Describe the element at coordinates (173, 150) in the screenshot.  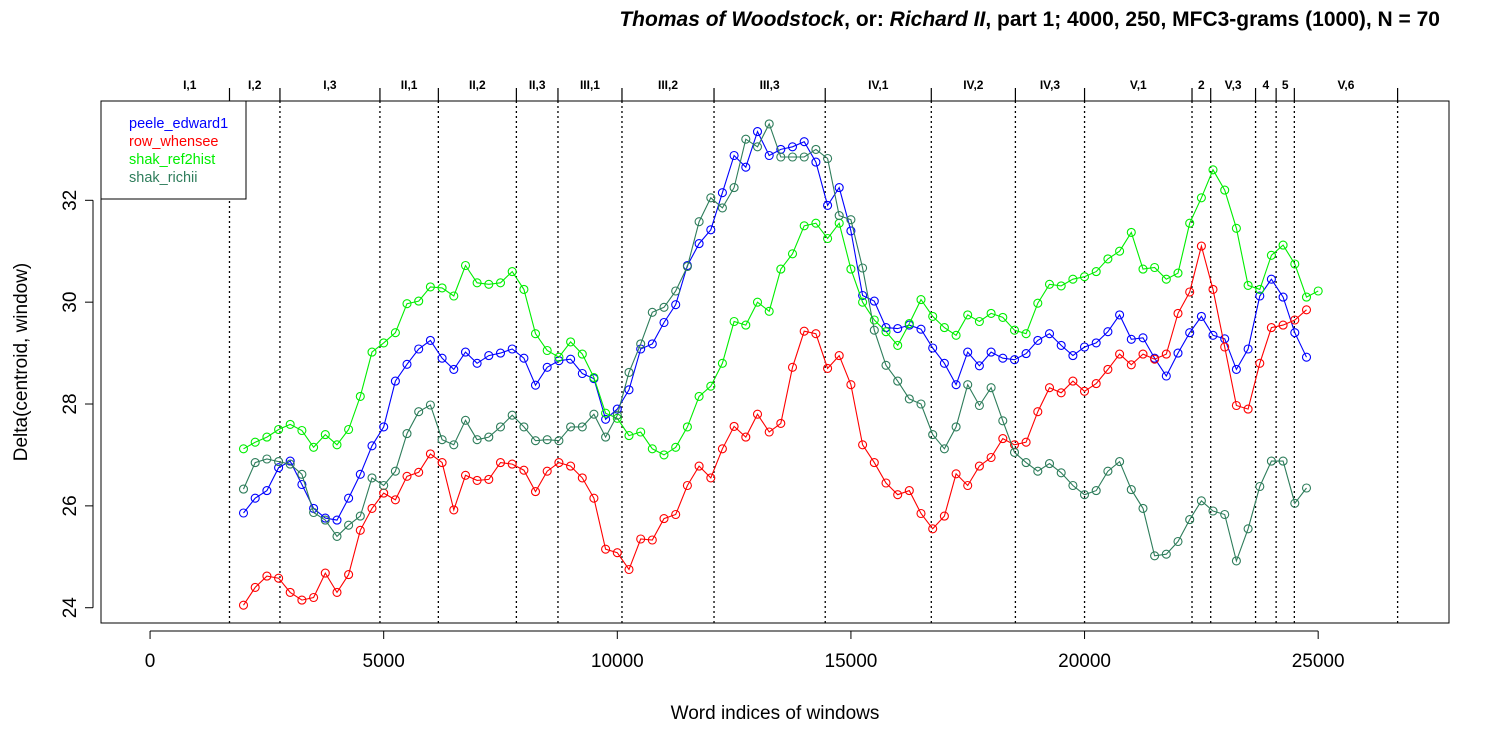
I see `legend-box` at that location.